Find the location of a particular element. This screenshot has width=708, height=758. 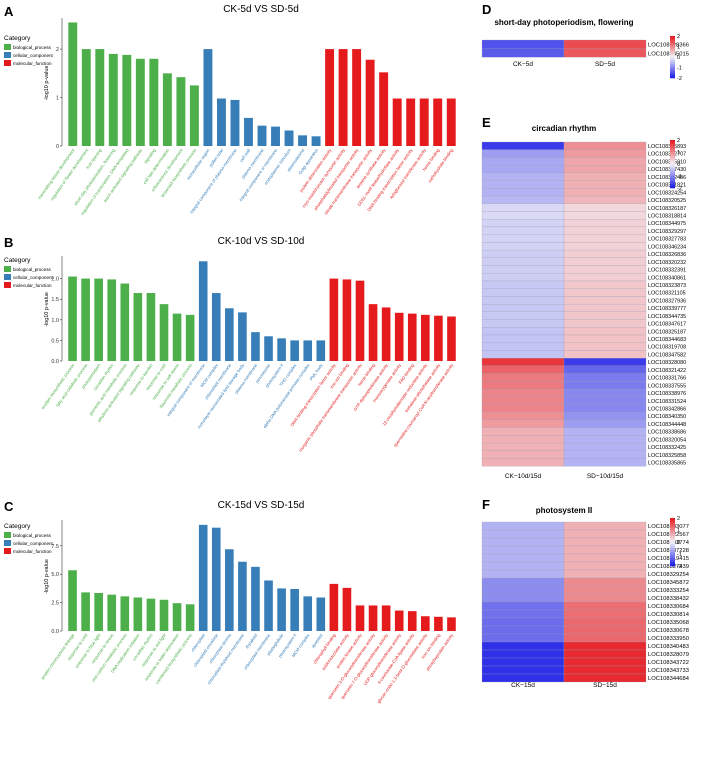

scale-tick-label: 0 is located at coordinates (678, 58).